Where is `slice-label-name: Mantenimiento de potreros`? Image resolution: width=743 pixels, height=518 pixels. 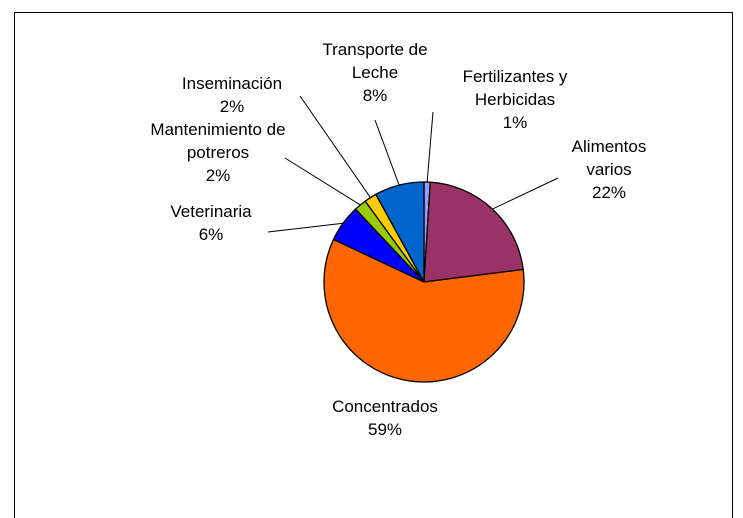 slice-label-name: Mantenimiento de potreros is located at coordinates (218, 141).